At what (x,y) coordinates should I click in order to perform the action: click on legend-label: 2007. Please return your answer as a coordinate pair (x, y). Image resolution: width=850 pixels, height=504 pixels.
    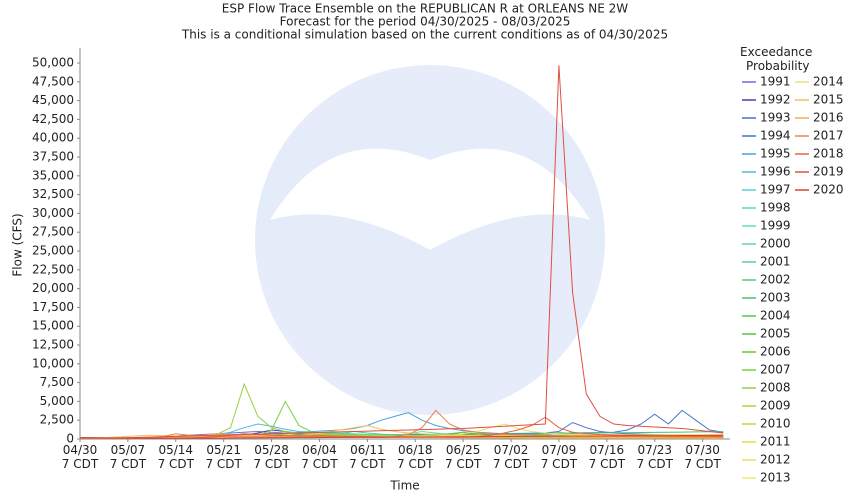
    Looking at the image, I should click on (775, 370).